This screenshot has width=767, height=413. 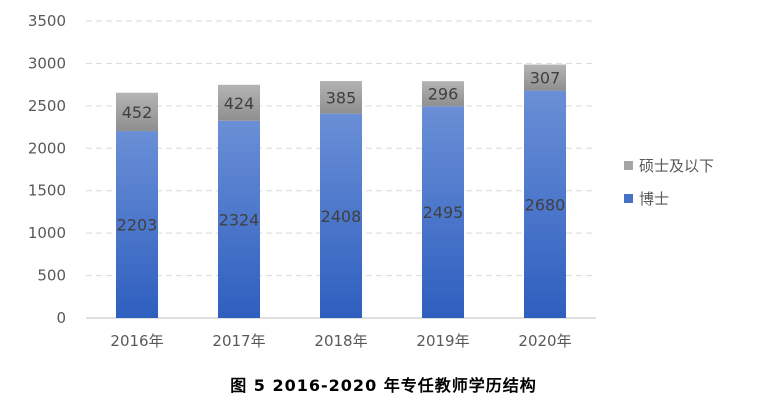 I want to click on data-label: 2408, so click(x=341, y=216).